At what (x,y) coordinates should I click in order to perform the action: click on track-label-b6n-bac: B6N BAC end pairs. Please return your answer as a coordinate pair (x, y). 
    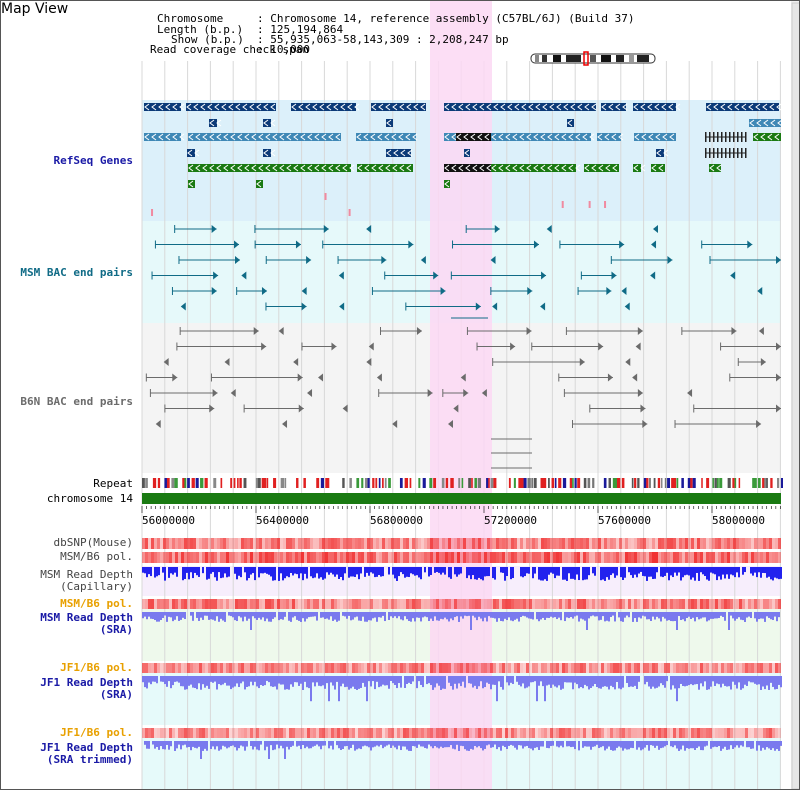
    Looking at the image, I should click on (76, 401).